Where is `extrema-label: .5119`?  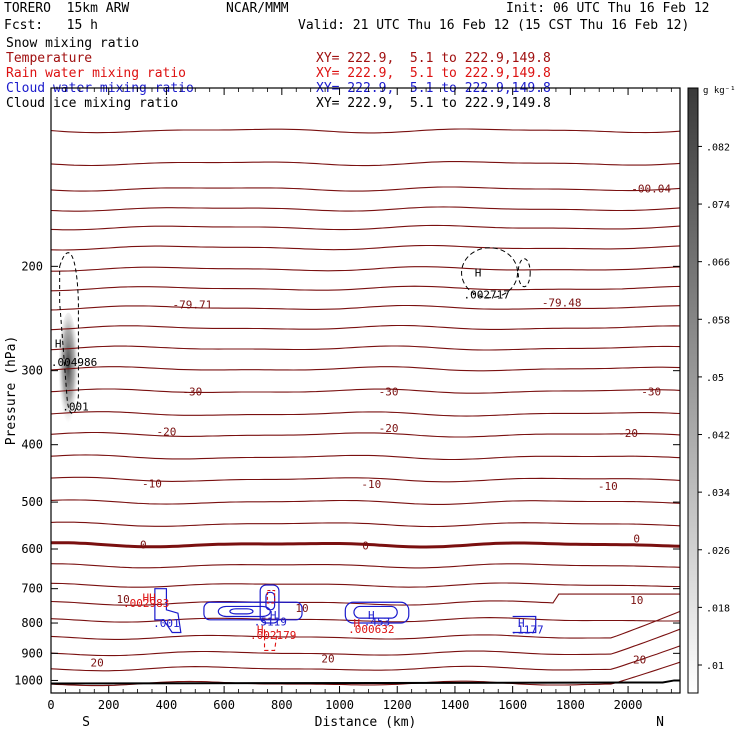
extrema-label: .5119 is located at coordinates (270, 621).